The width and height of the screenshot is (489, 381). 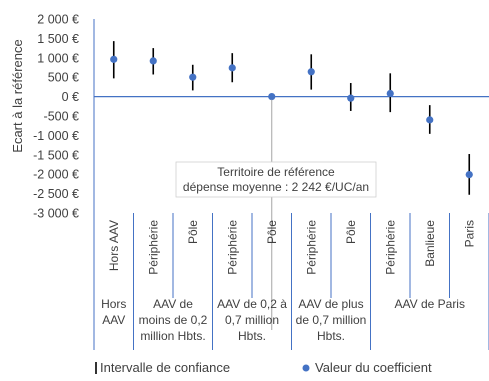 I want to click on category-label: Hors AAV, so click(x=114, y=245).